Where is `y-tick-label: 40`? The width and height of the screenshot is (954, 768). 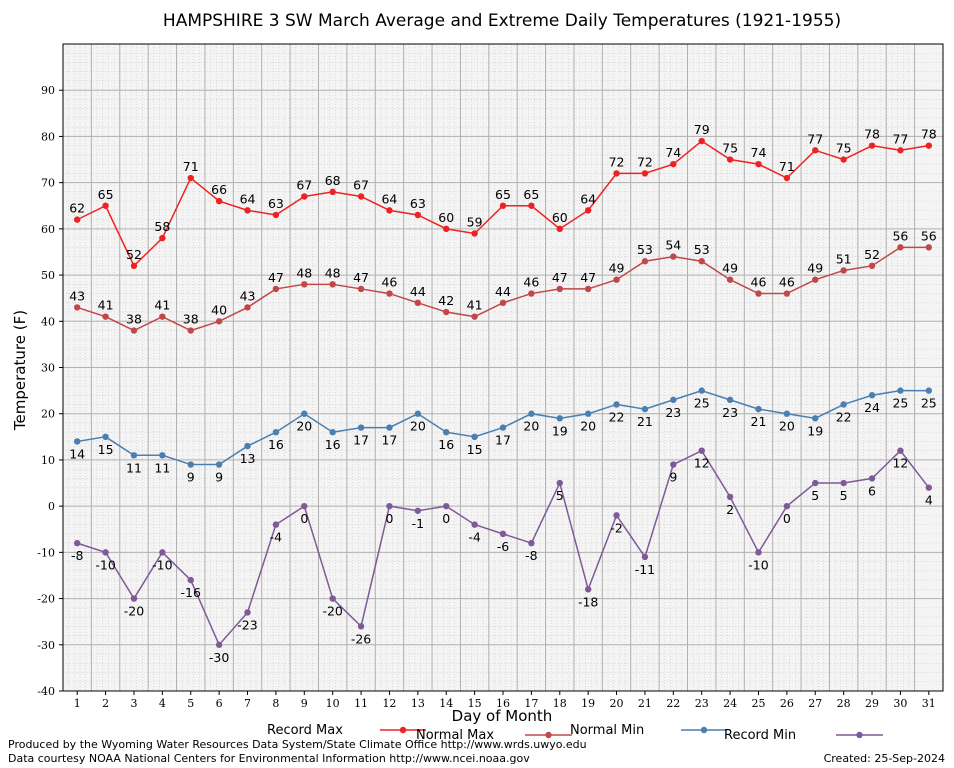 y-tick-label: 40 is located at coordinates (48, 321).